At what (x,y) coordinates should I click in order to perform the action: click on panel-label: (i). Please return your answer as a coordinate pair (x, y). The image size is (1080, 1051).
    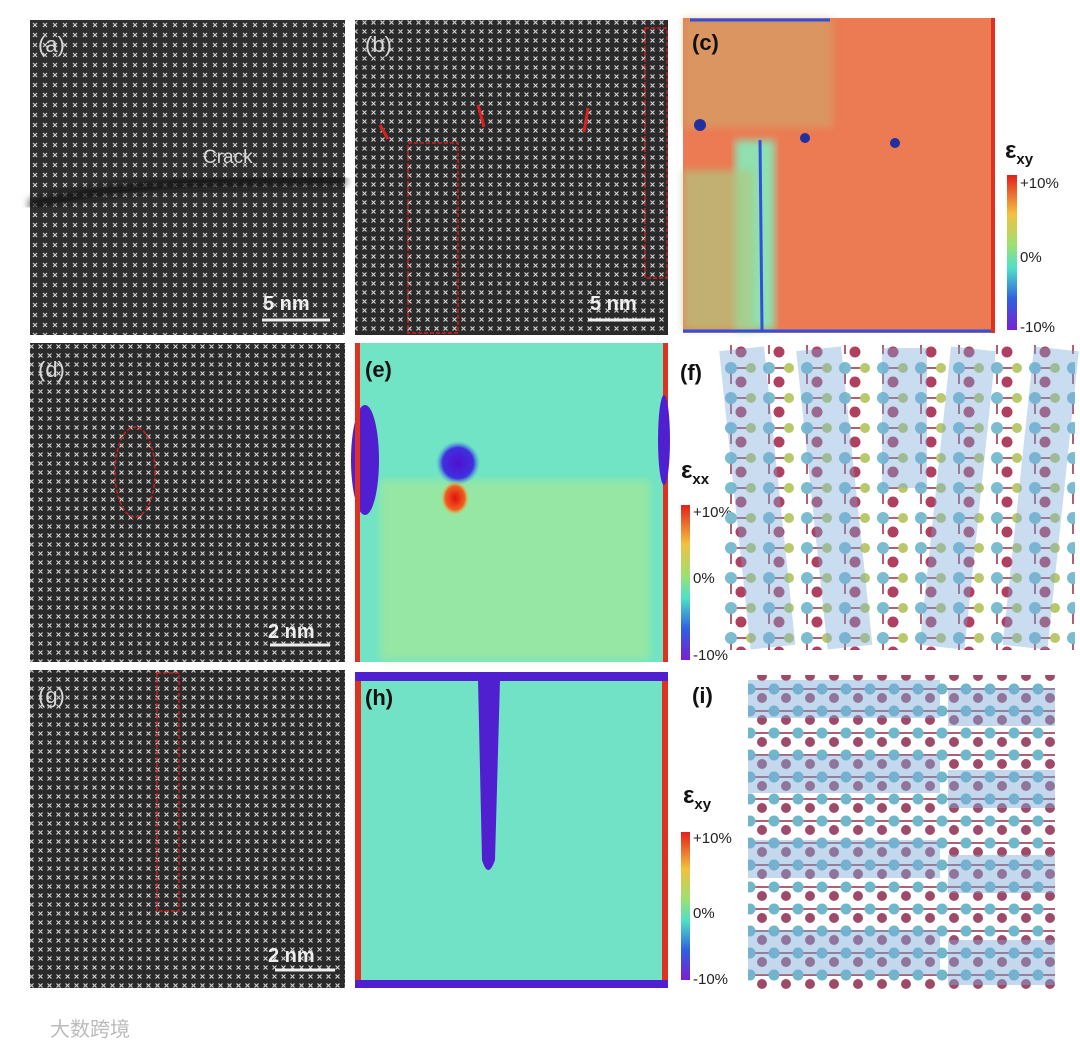
    Looking at the image, I should click on (702, 695).